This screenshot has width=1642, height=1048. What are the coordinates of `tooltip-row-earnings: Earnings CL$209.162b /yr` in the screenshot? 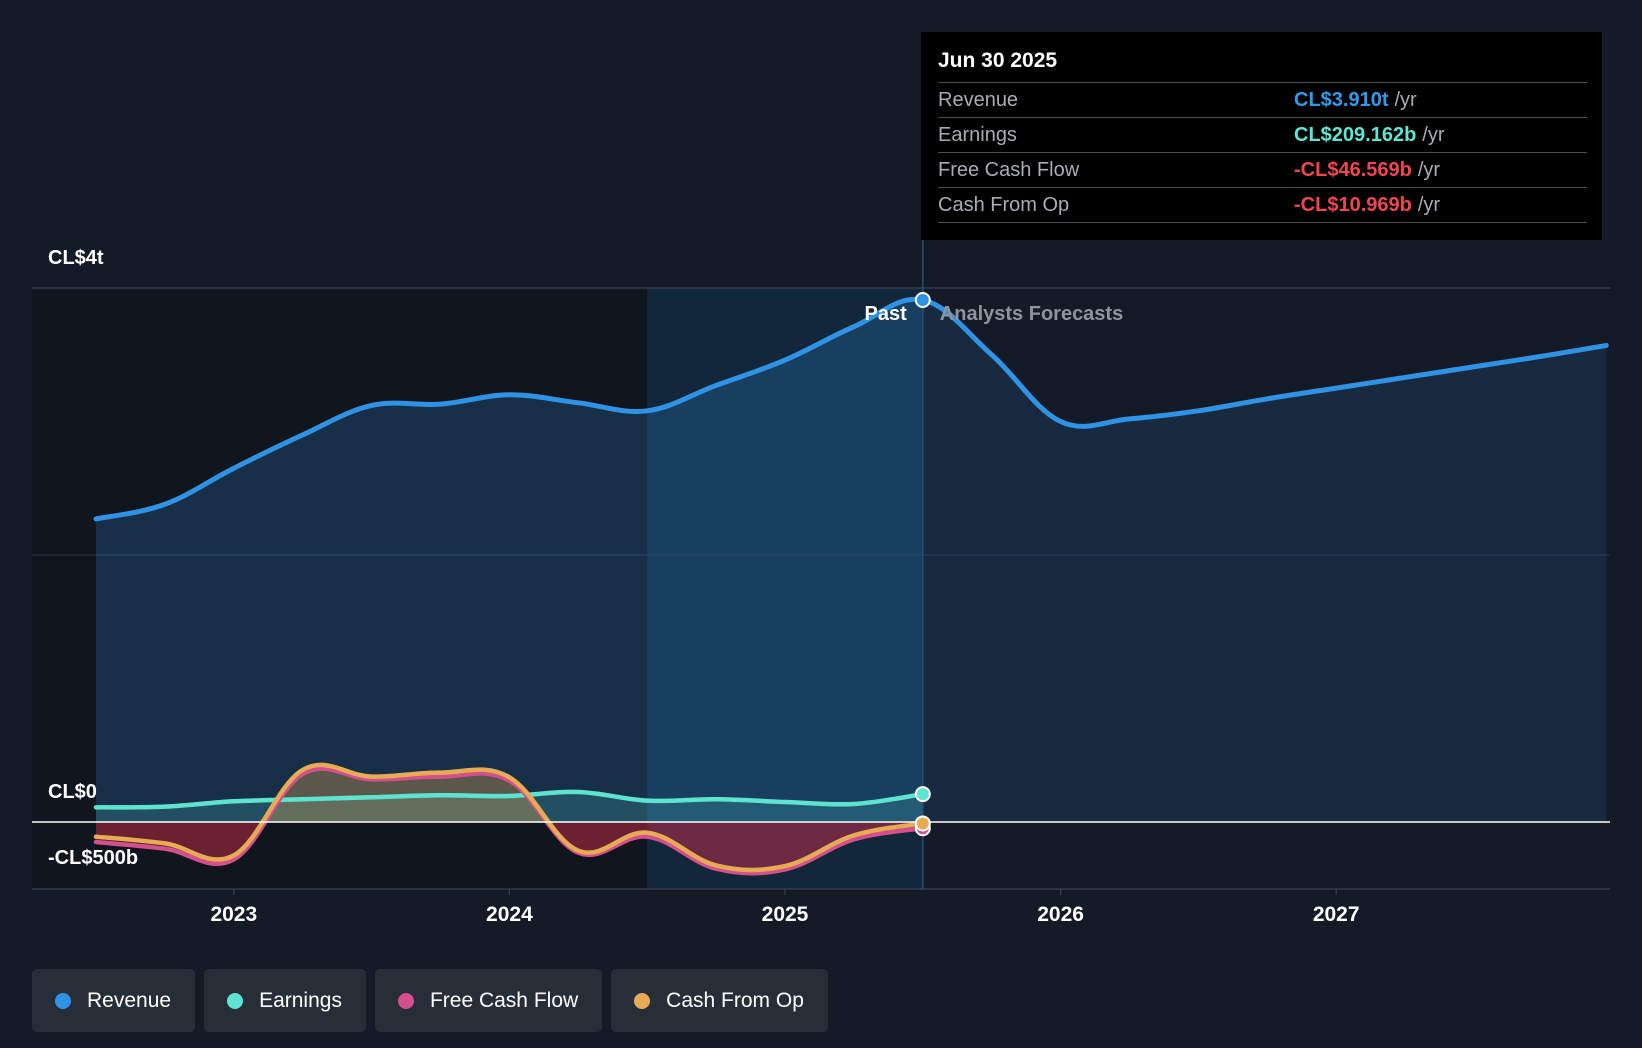 It's located at (1262, 134).